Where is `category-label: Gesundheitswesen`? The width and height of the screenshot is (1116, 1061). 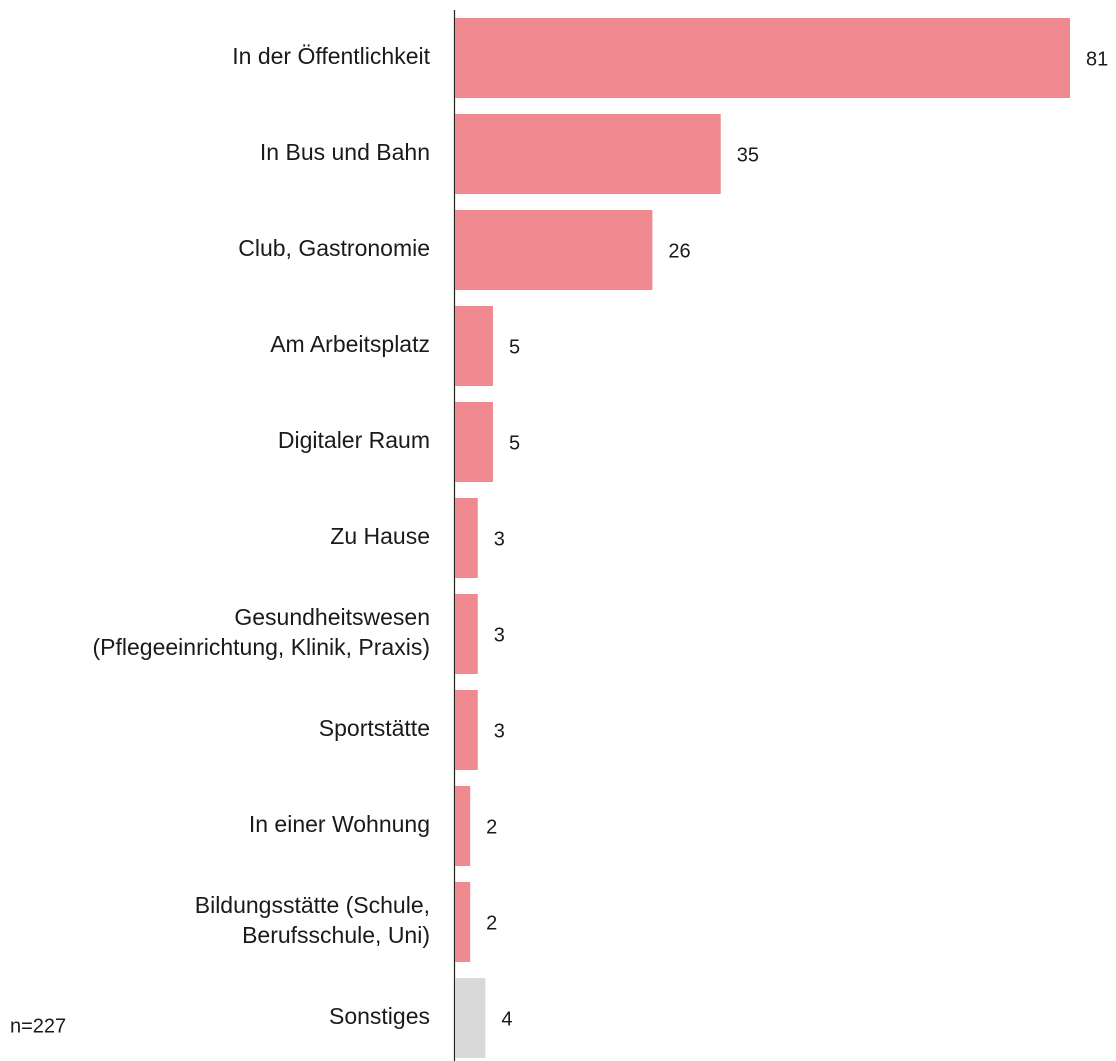 category-label: Gesundheitswesen is located at coordinates (332, 617).